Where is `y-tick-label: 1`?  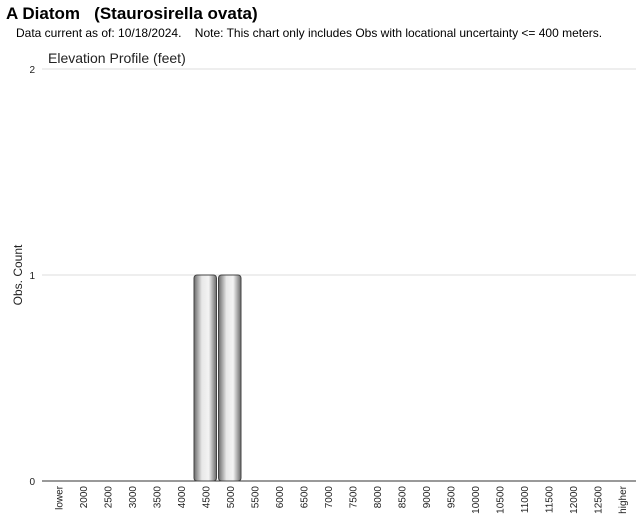
y-tick-label: 1 is located at coordinates (32, 276).